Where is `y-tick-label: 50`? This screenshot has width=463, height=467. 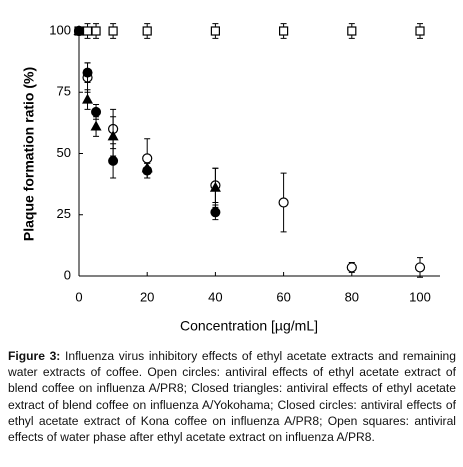 y-tick-label: 50 is located at coordinates (64, 152).